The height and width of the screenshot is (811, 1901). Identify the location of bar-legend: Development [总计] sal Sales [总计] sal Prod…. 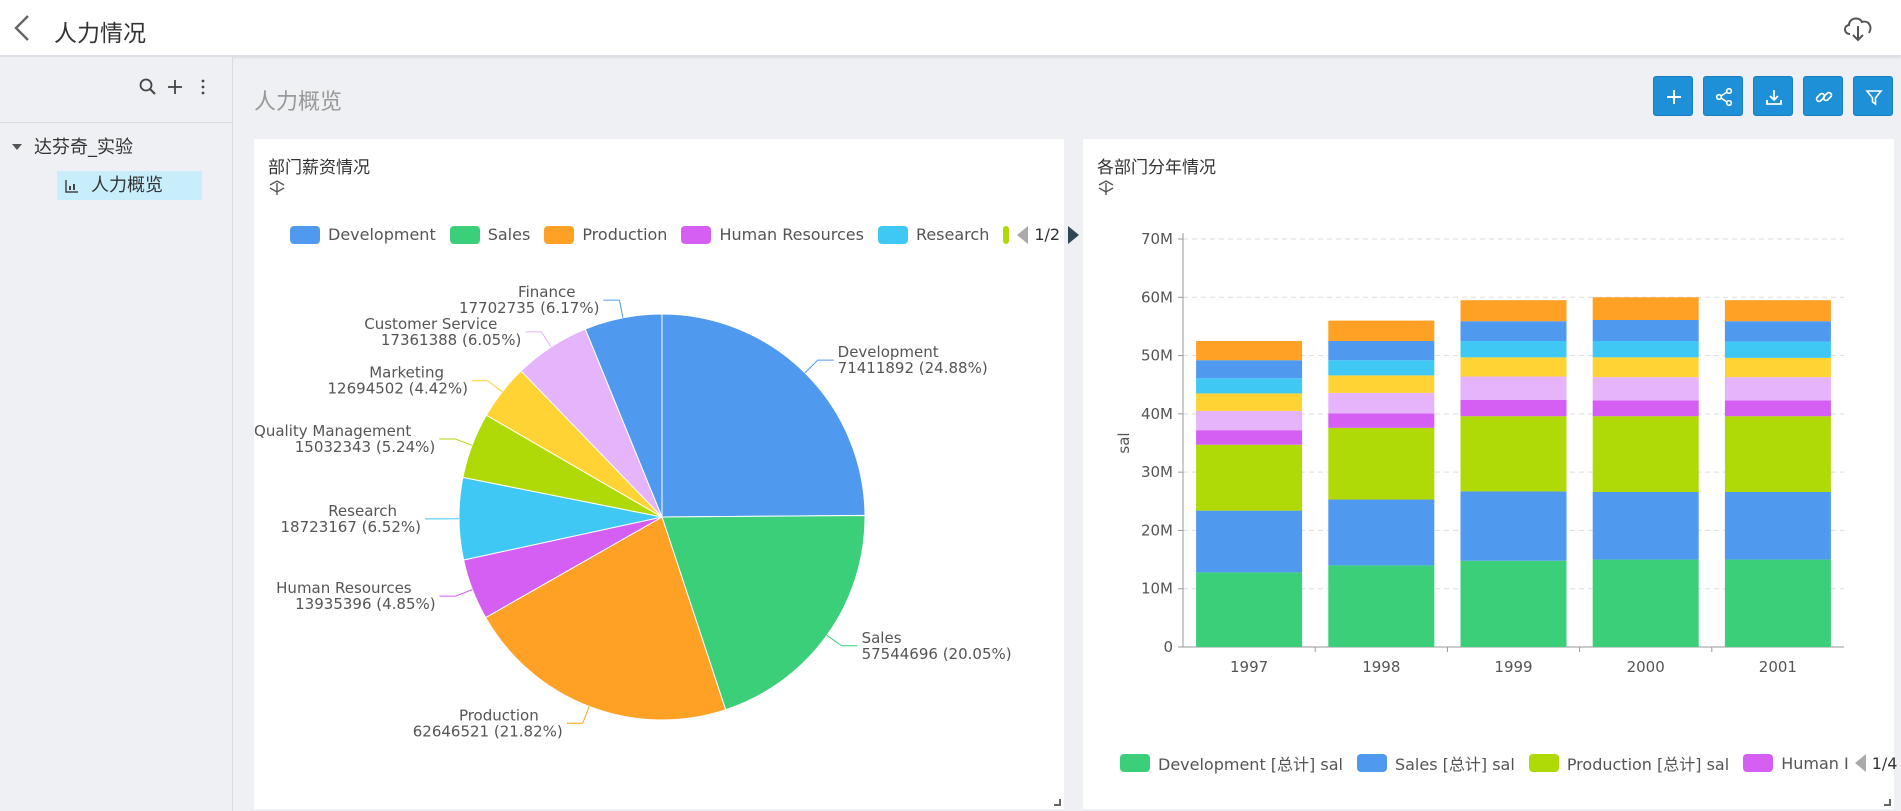
(1510, 763).